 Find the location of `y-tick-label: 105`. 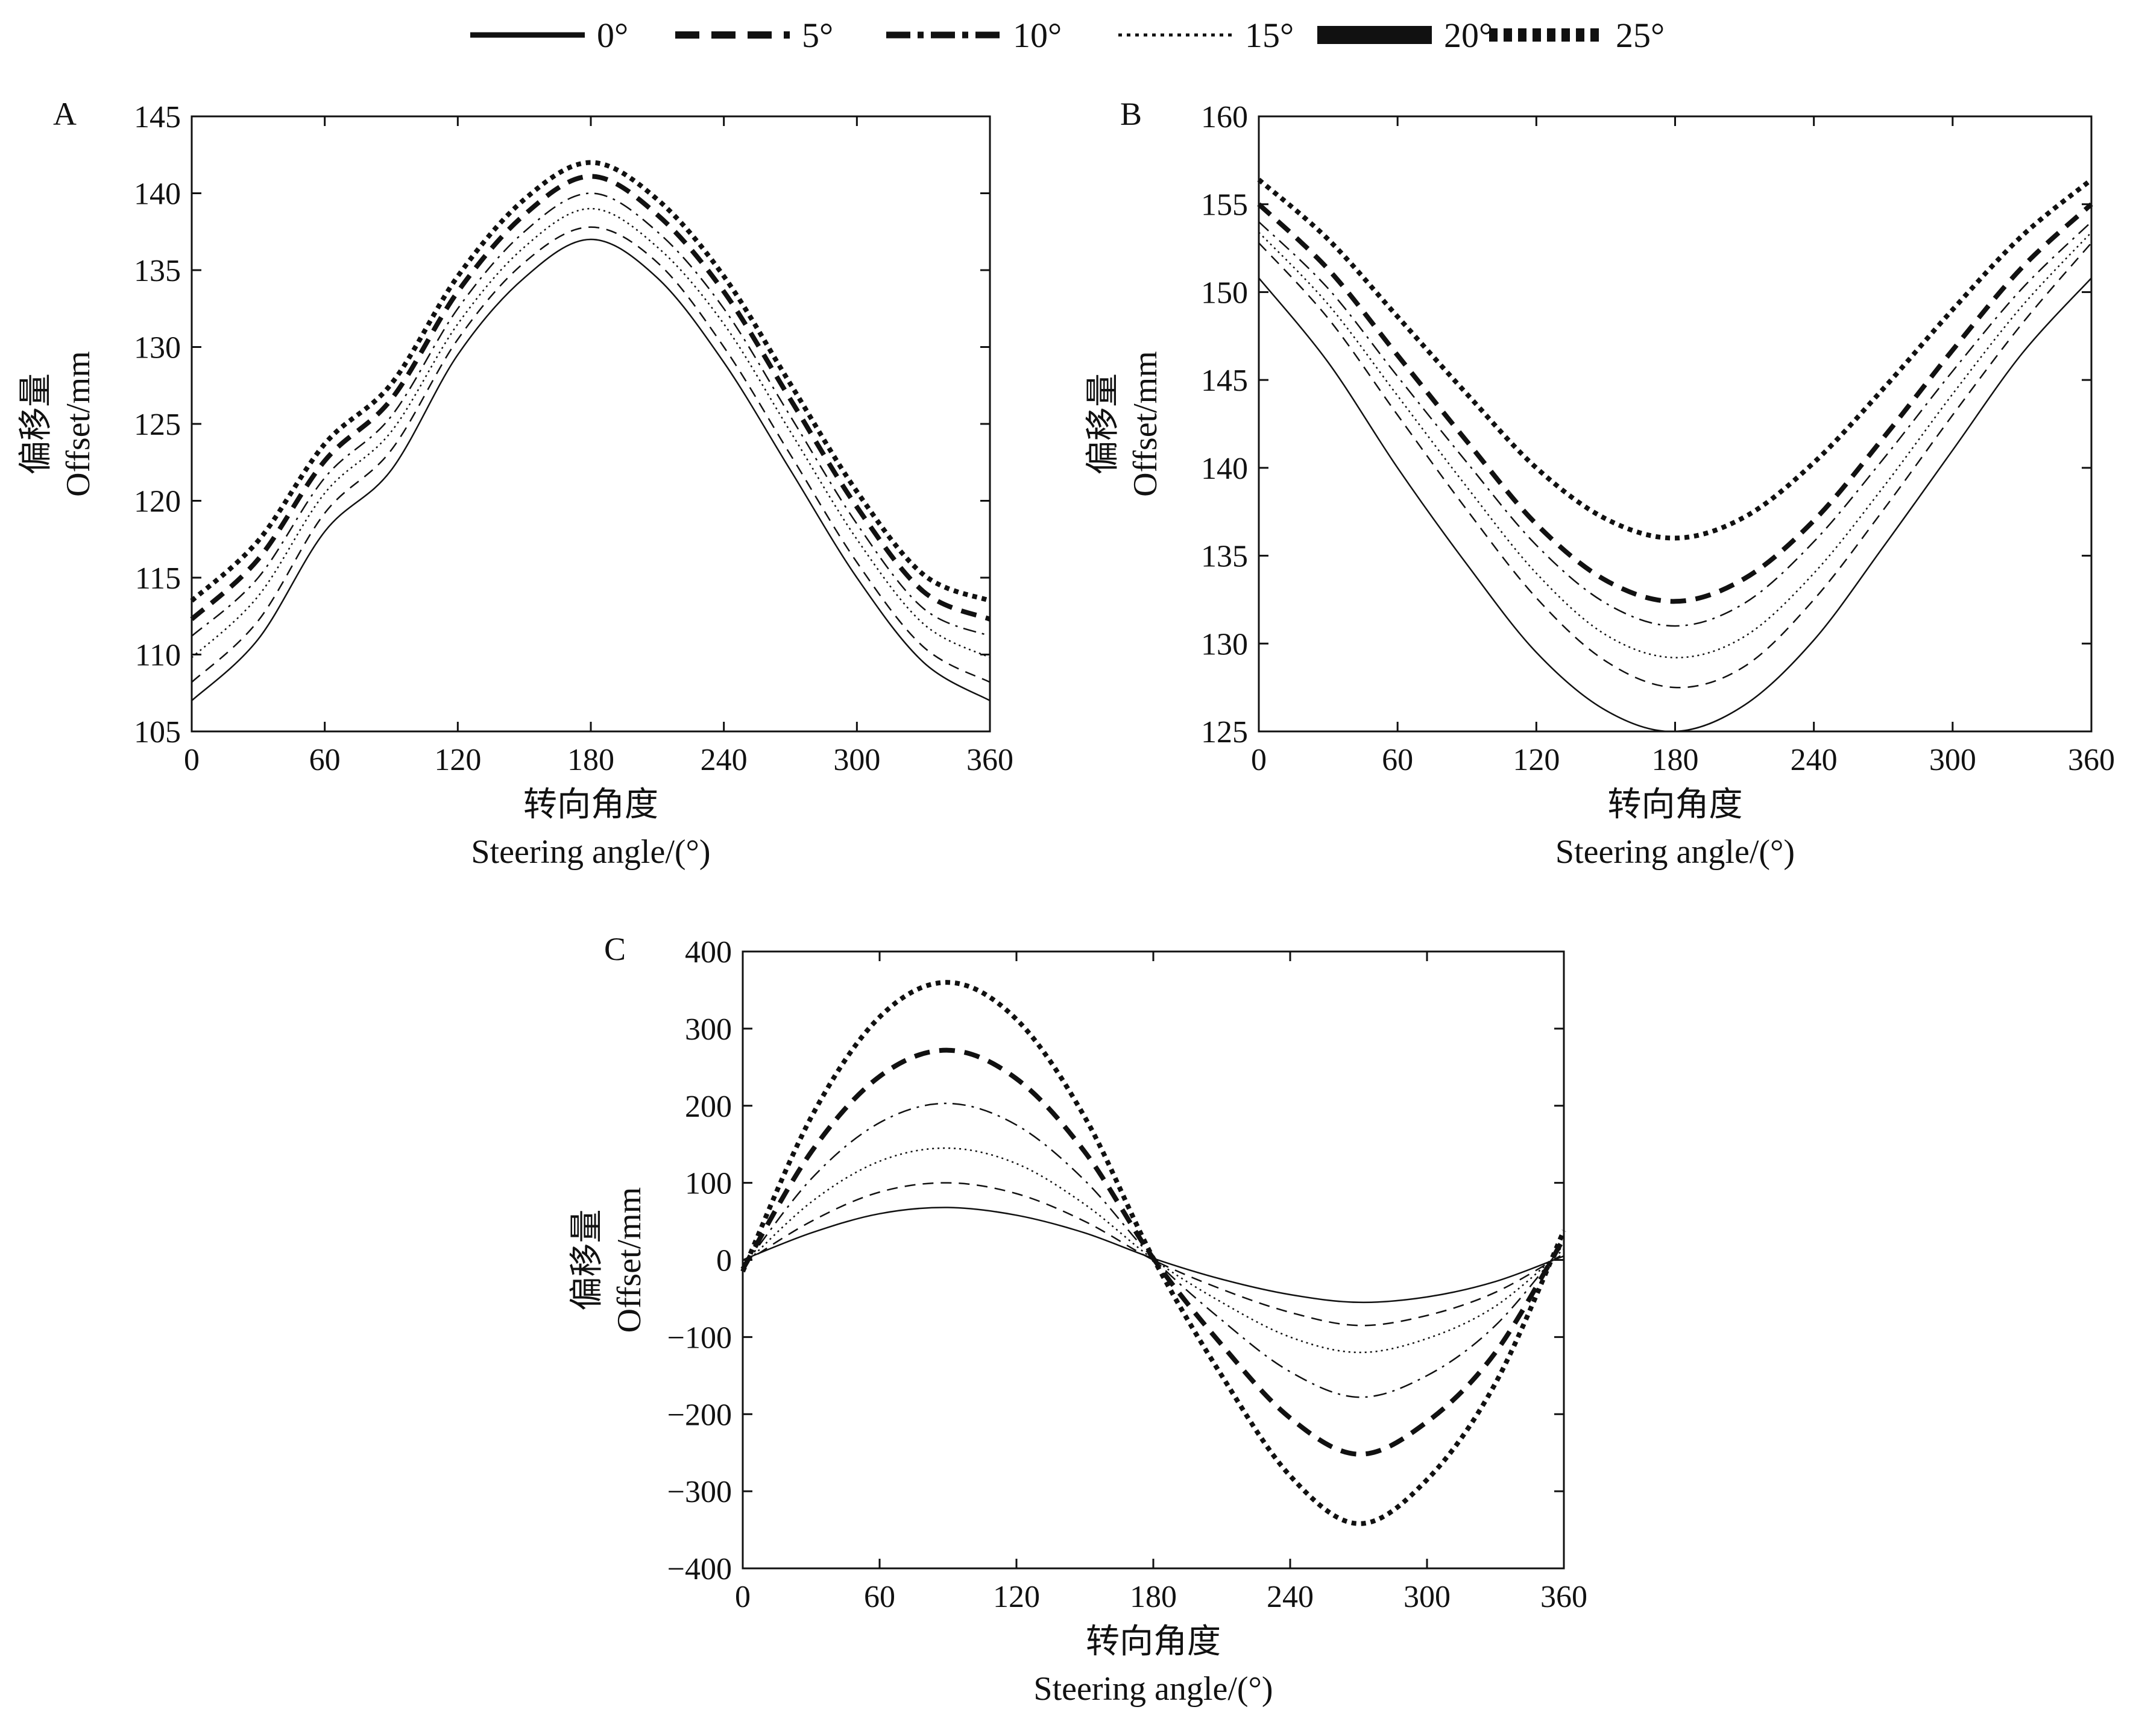

y-tick-label: 105 is located at coordinates (157, 732).